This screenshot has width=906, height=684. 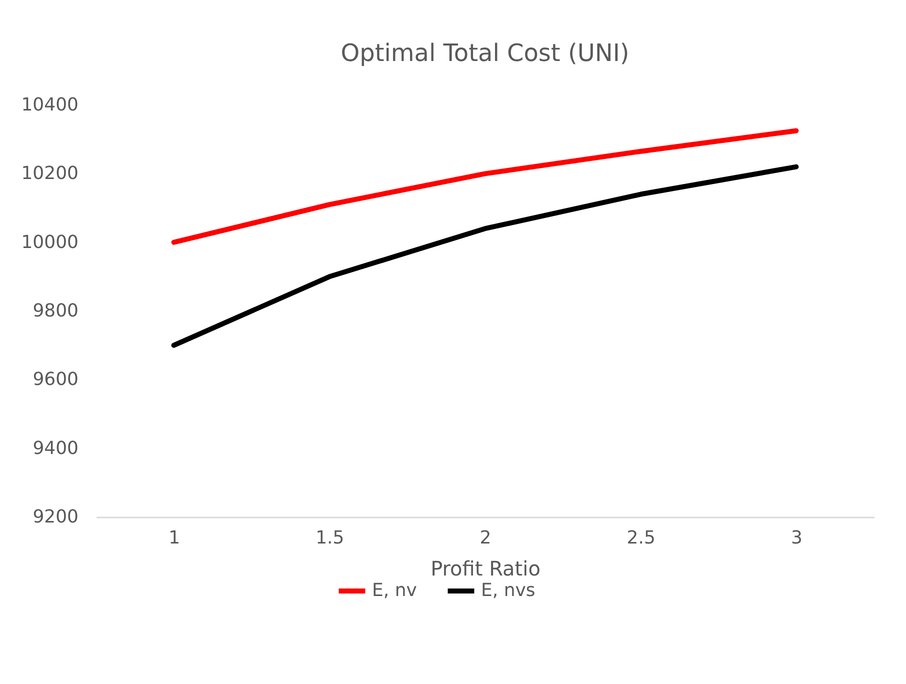 I want to click on y-tick-label: 9400, so click(x=55, y=448).